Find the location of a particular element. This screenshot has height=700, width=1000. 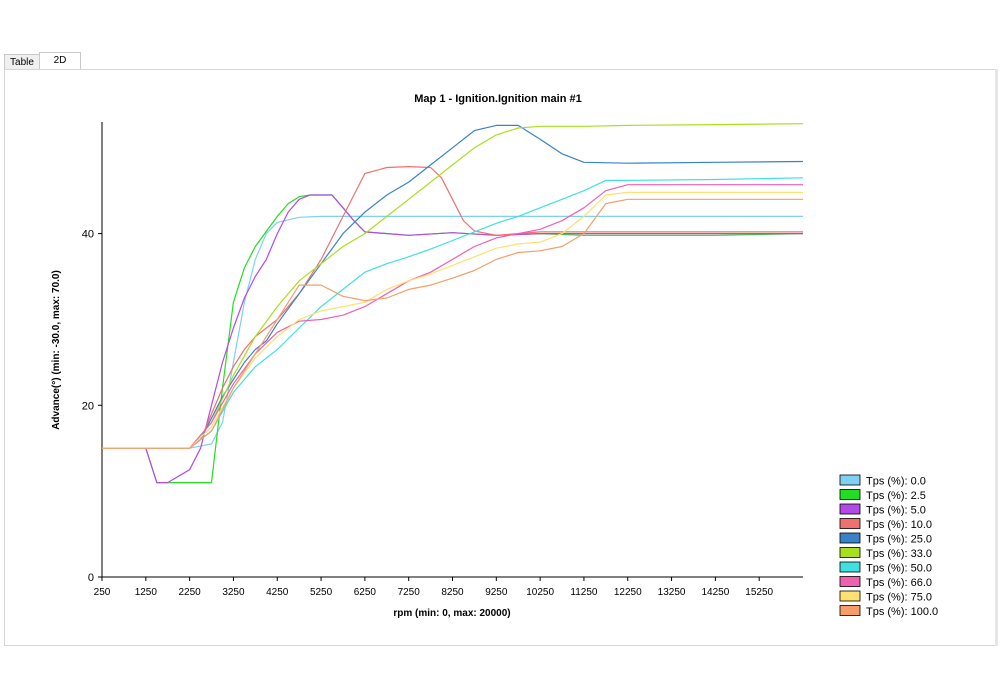

legend-label: Tps (%): 66.0 is located at coordinates (899, 583).